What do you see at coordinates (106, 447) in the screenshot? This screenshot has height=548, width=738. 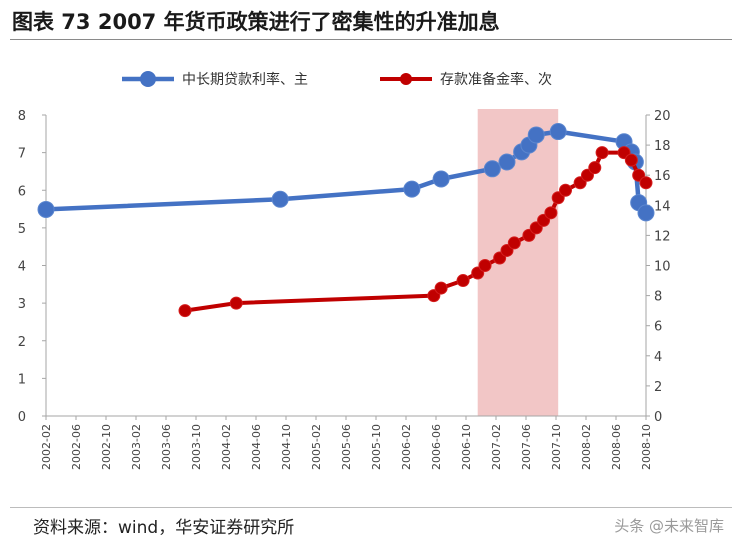 I see `x-axis-tick-label: 2002-10` at bounding box center [106, 447].